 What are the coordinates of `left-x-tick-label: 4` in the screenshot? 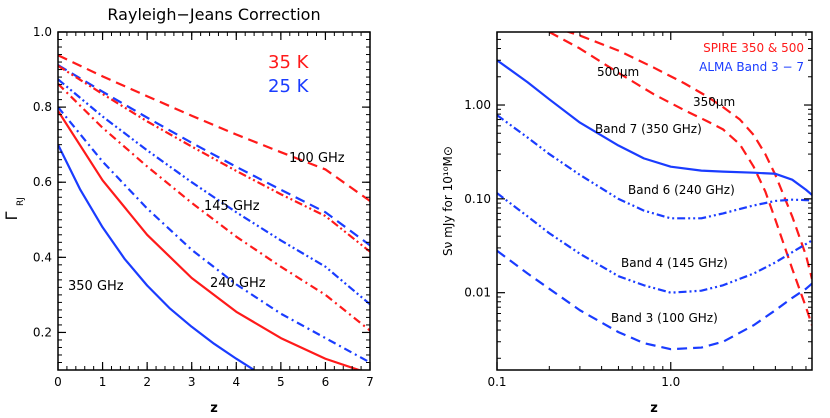 It's located at (236, 382).